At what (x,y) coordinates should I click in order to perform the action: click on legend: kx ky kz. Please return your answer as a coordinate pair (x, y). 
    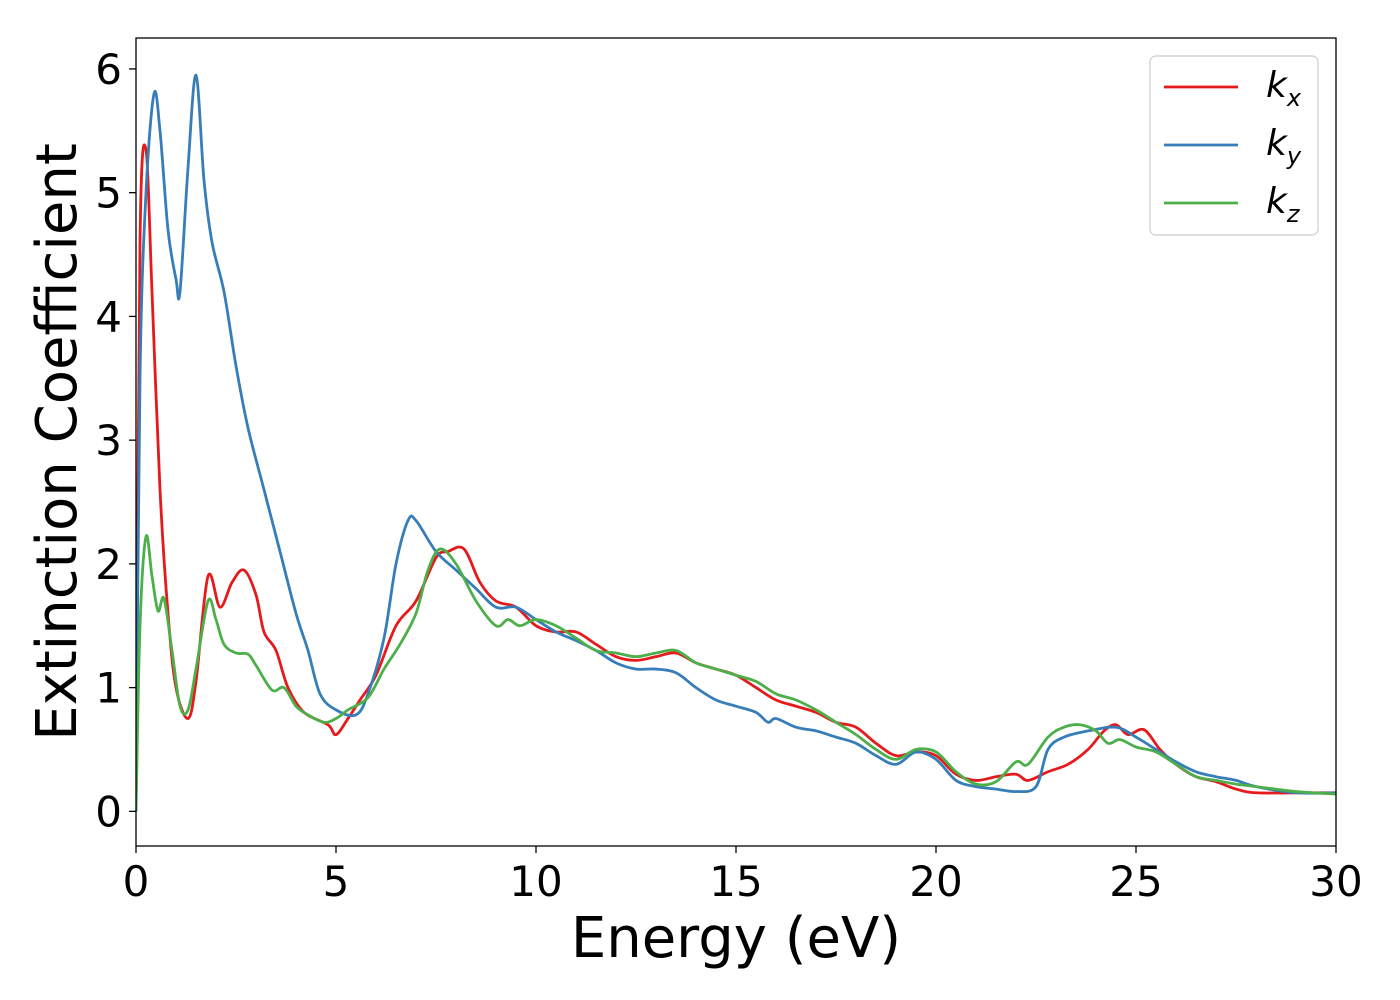
    Looking at the image, I should click on (1234, 145).